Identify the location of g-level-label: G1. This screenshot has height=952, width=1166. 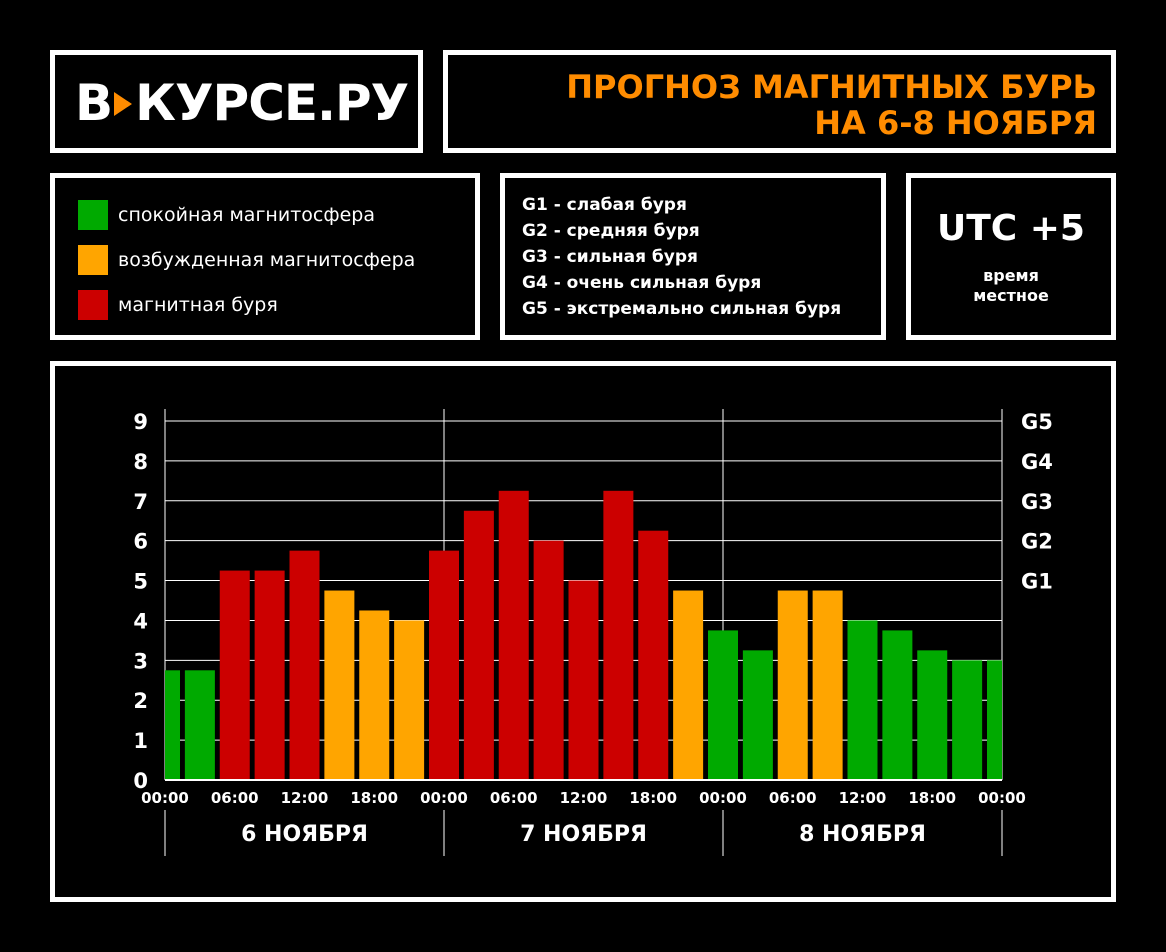
(1037, 582).